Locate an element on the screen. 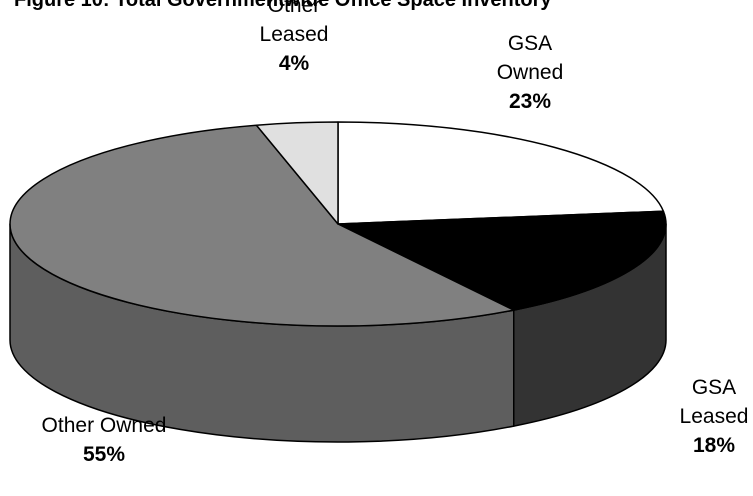 The width and height of the screenshot is (753, 496). slice-label-other-leased: Other Leased 4% is located at coordinates (294, 37).